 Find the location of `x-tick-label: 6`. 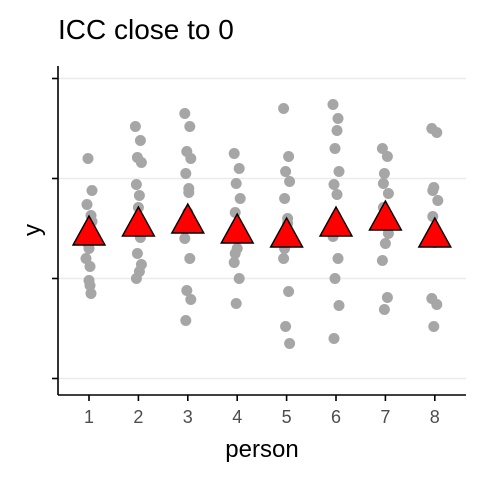

x-tick-label: 6 is located at coordinates (336, 417).